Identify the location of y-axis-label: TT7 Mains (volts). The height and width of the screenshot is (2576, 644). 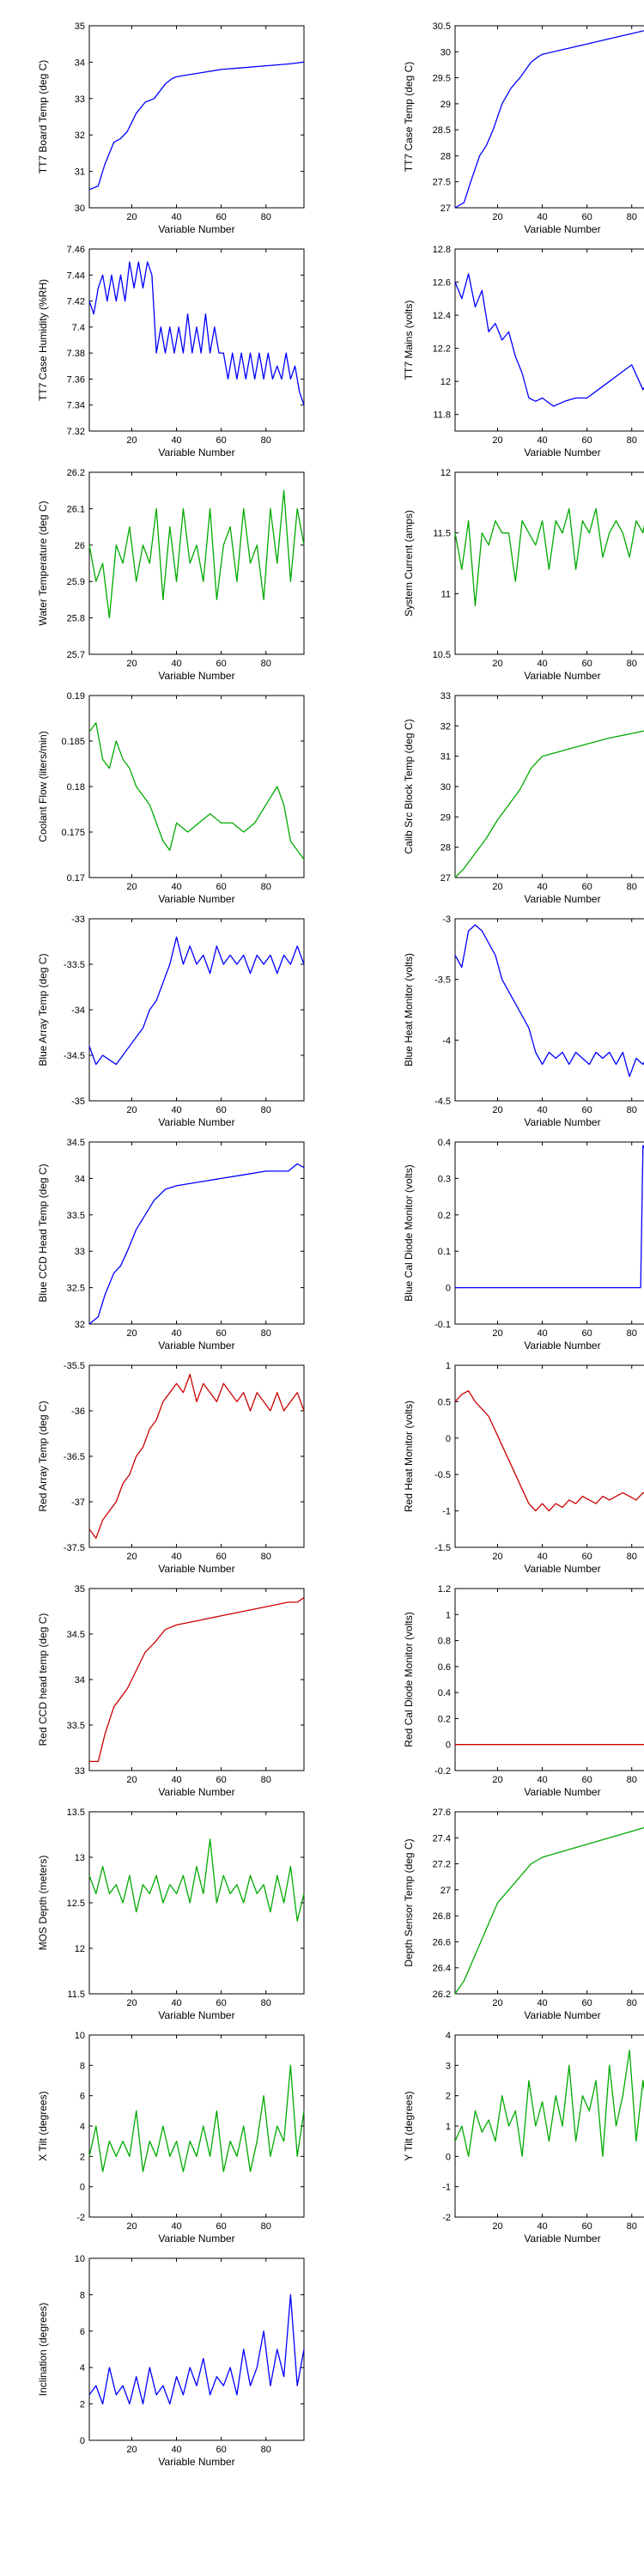
(409, 340).